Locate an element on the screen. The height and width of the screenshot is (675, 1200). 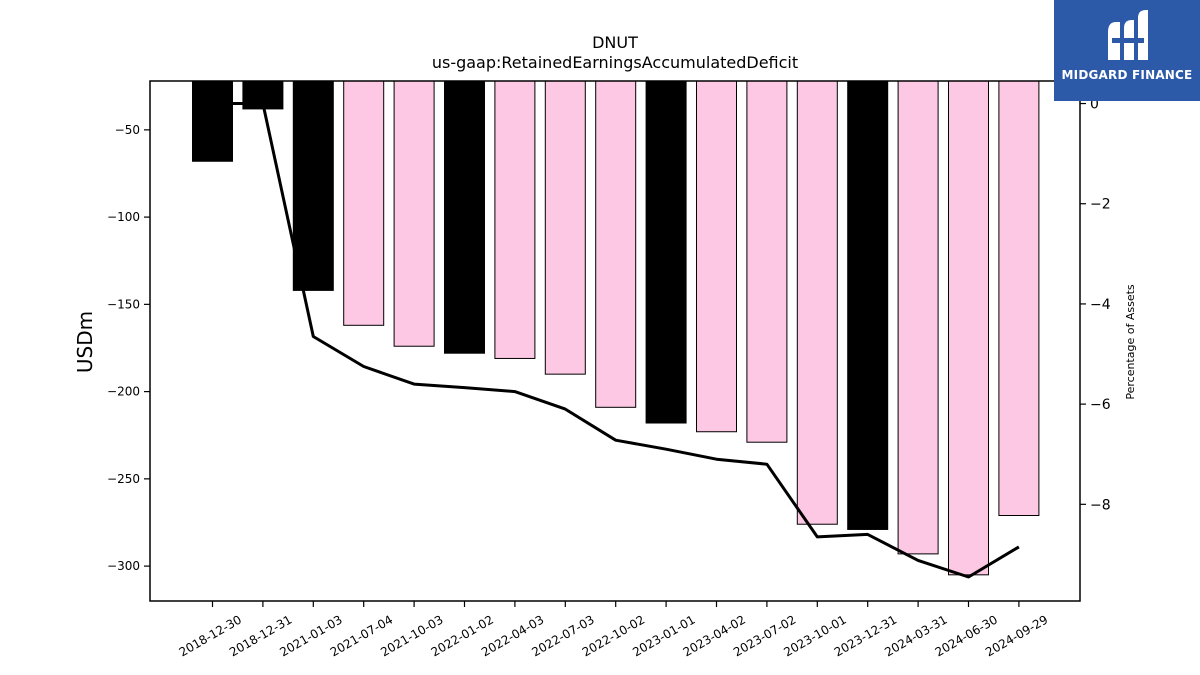
y-tick-label: −200 is located at coordinates (123, 392).